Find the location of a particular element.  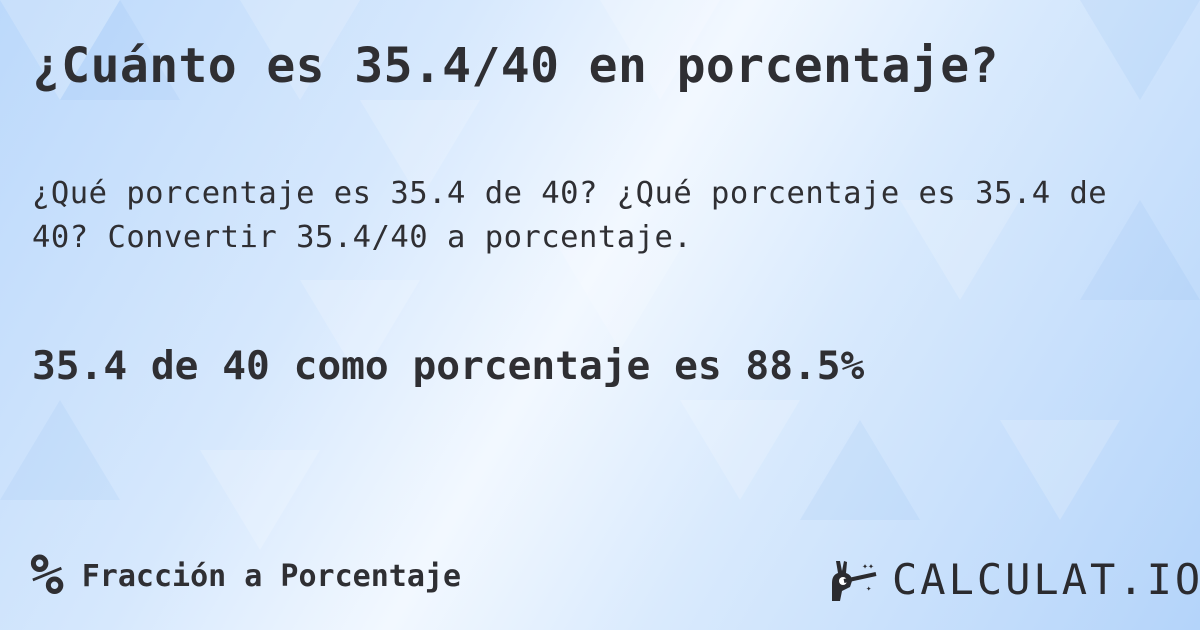

category-label: Fracción a Porcentaje is located at coordinates (271, 576).